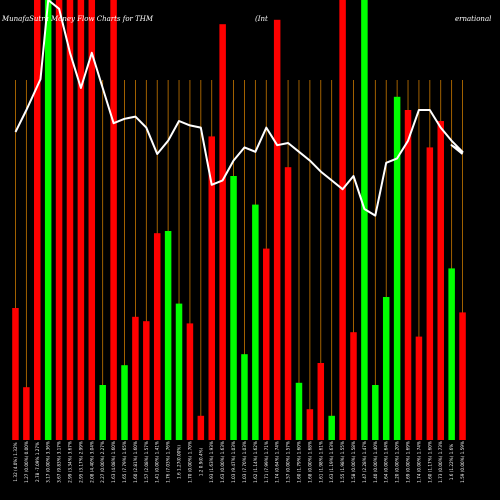 Image resolution: width=500 pixels, height=500 pixels. What do you see at coordinates (233, 462) in the screenshot?
I see `x-tick-label: 1.03 (9.47%) 1.03%` at bounding box center [233, 462].